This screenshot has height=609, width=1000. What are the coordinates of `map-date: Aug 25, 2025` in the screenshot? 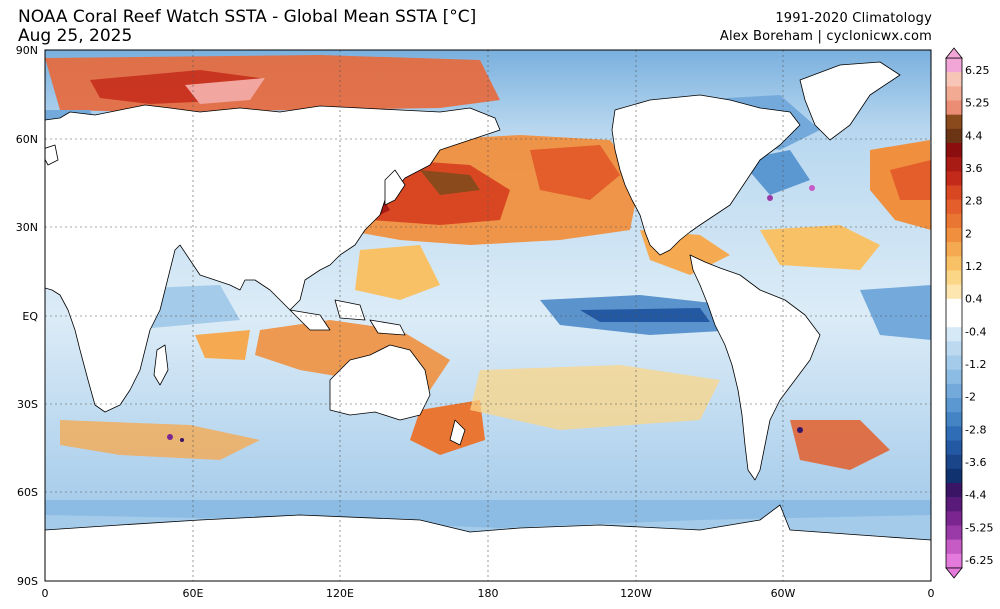 It's located at (75, 36).